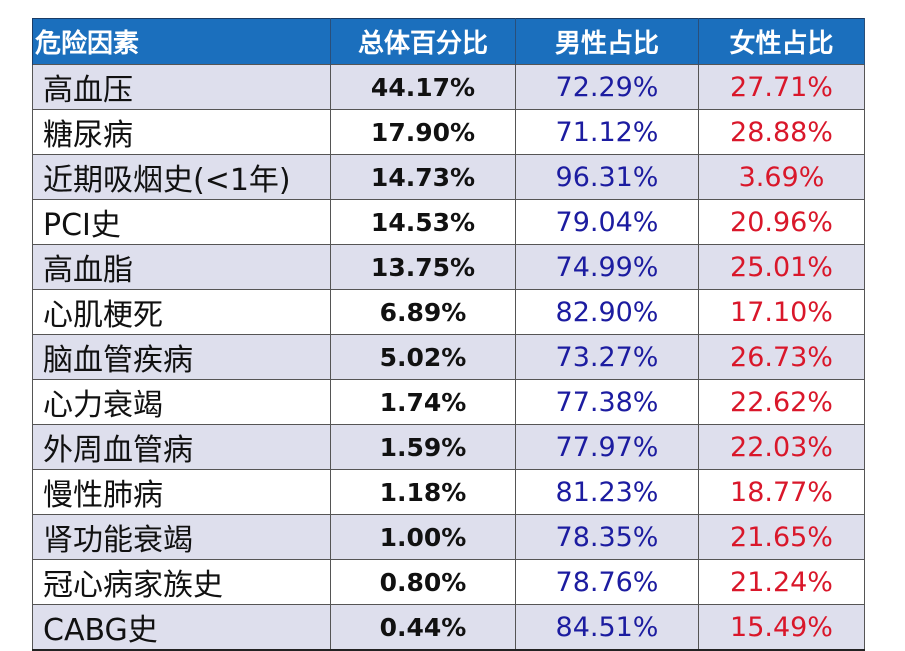 The image size is (905, 651). I want to click on female-percent-cell: 28.88%, so click(781, 132).